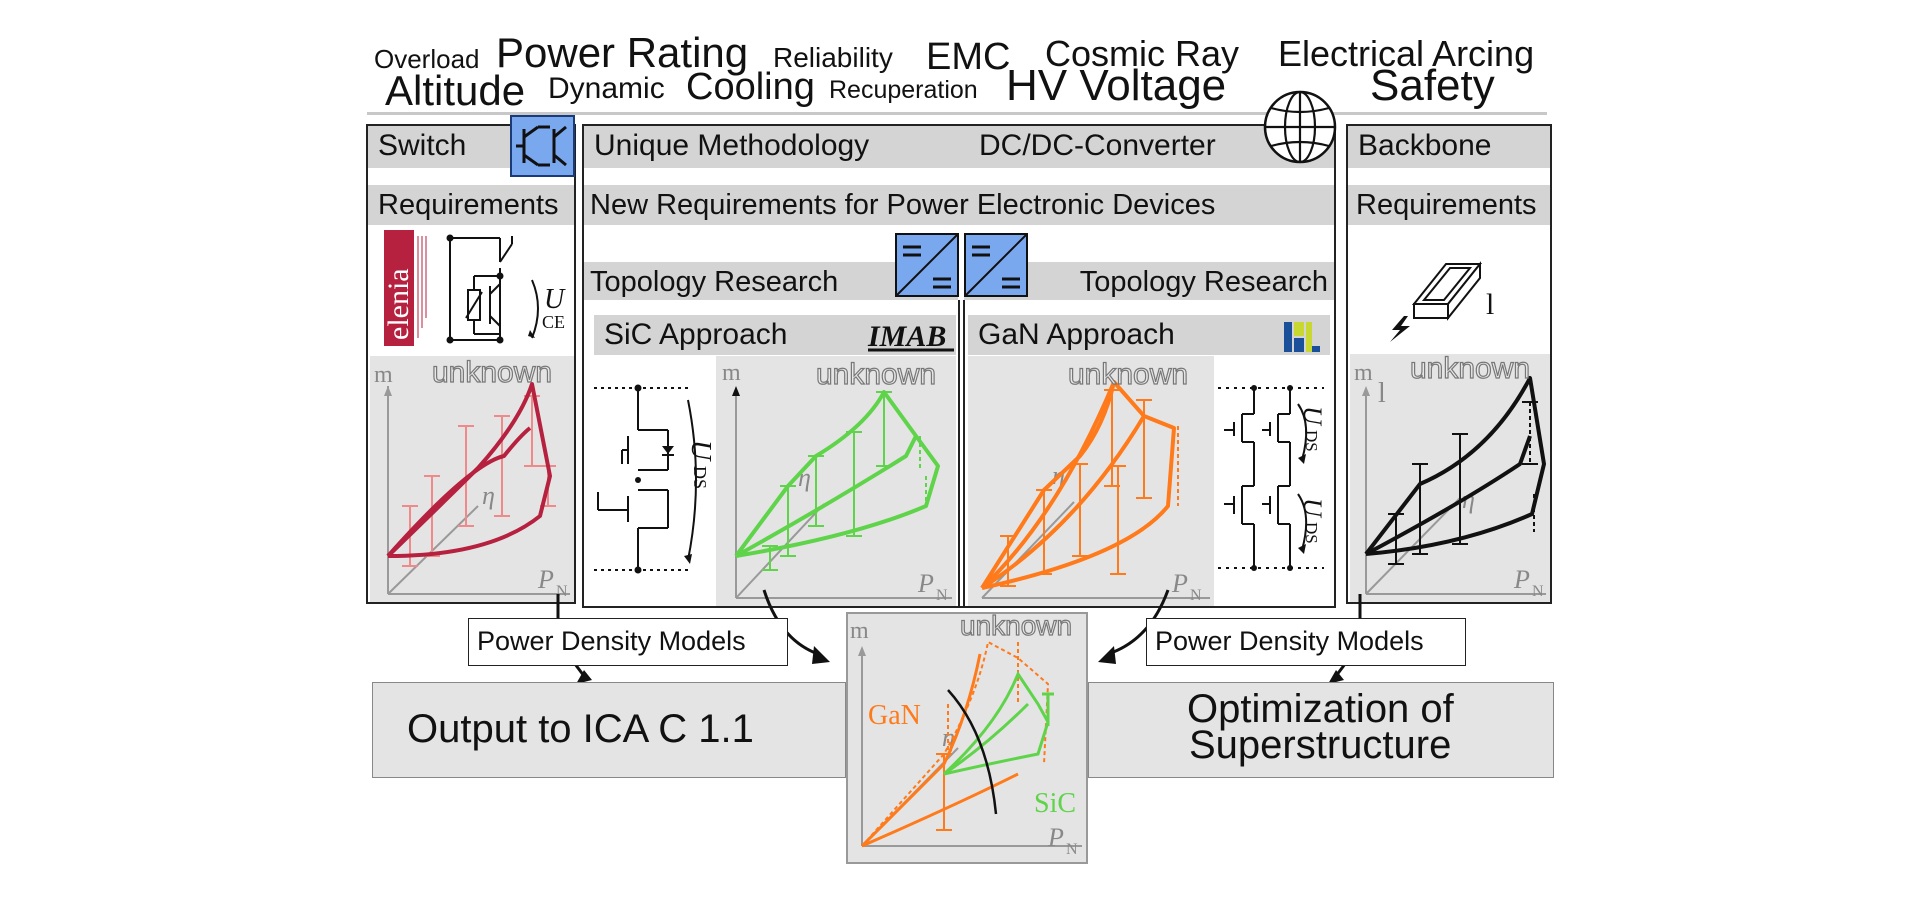 The image size is (1920, 897). Describe the element at coordinates (1450, 478) in the screenshot. I see `backbone-plot: m l P N η` at that location.